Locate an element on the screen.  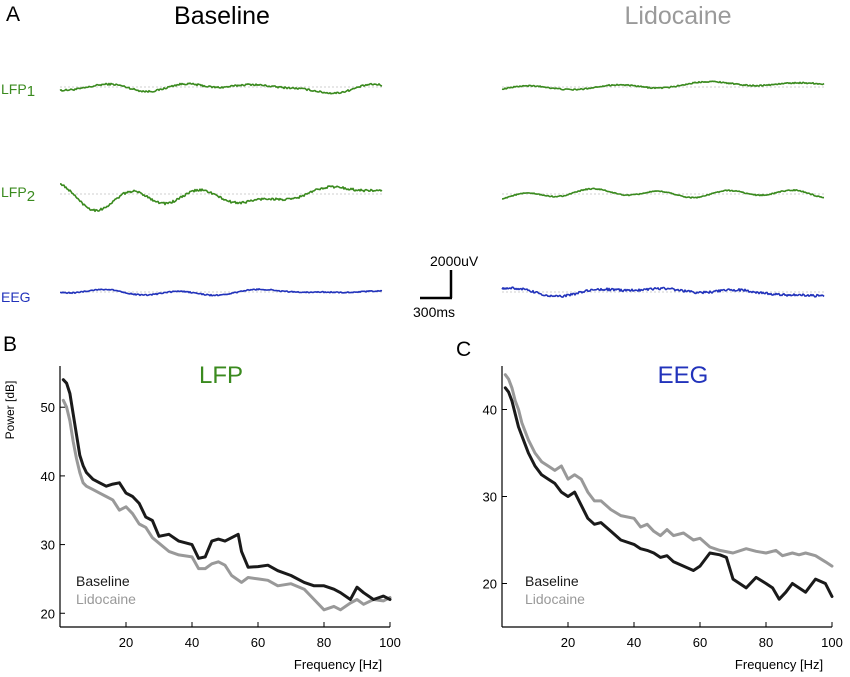
row-label-lfp1: LFP1 is located at coordinates (18, 90).